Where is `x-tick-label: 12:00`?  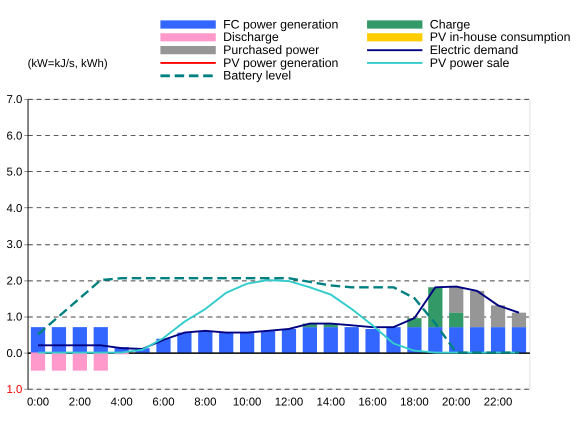 x-tick-label: 12:00 is located at coordinates (289, 402).